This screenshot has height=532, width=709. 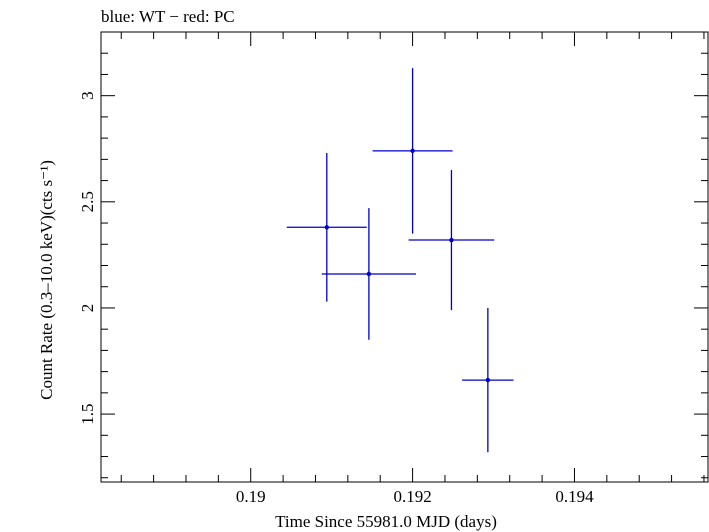 I want to click on y-tick-label: 3, so click(x=87, y=95).